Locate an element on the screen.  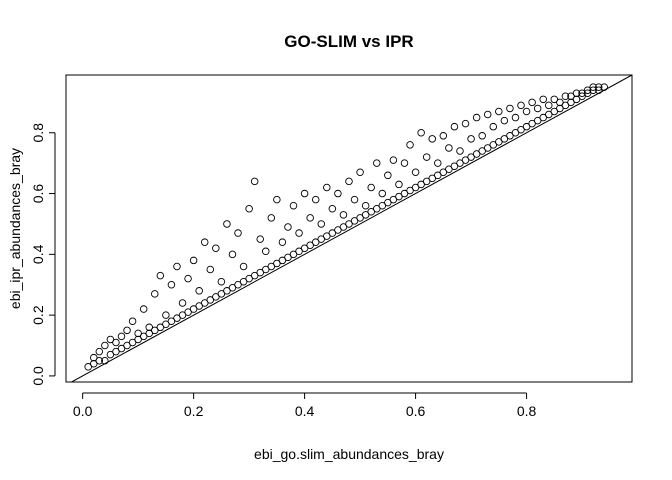
y-axis-label: ebi_ipr_abundances_bray is located at coordinates (15, 228).